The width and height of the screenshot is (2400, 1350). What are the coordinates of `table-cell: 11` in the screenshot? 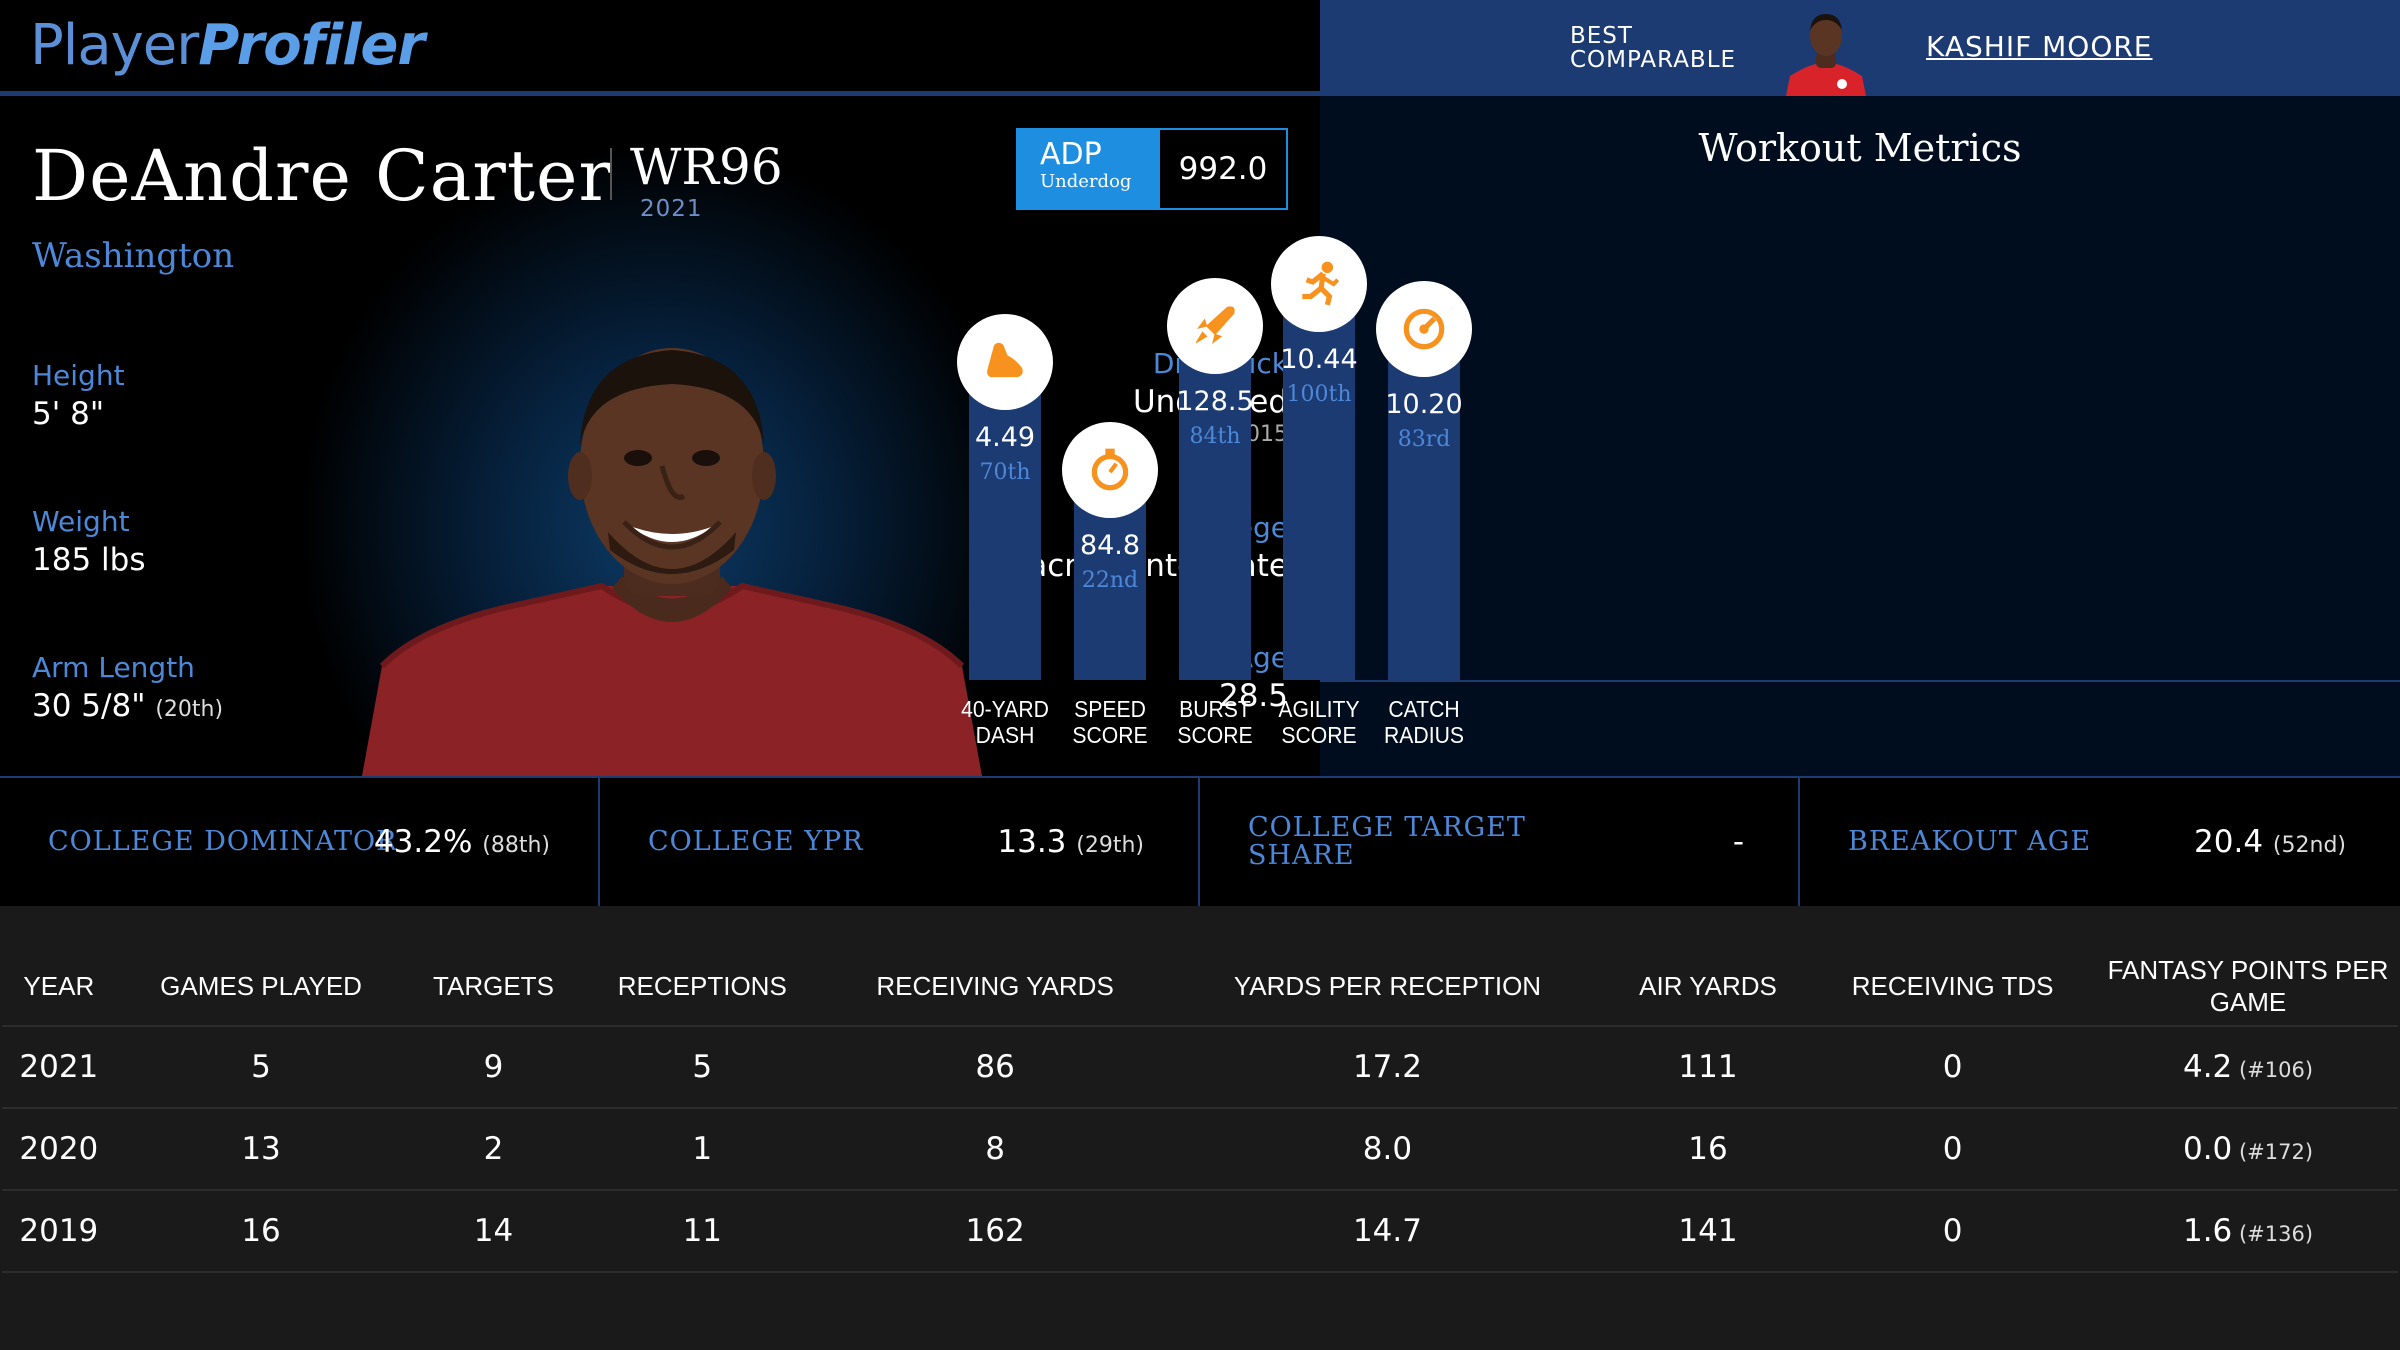 It's located at (702, 1231).